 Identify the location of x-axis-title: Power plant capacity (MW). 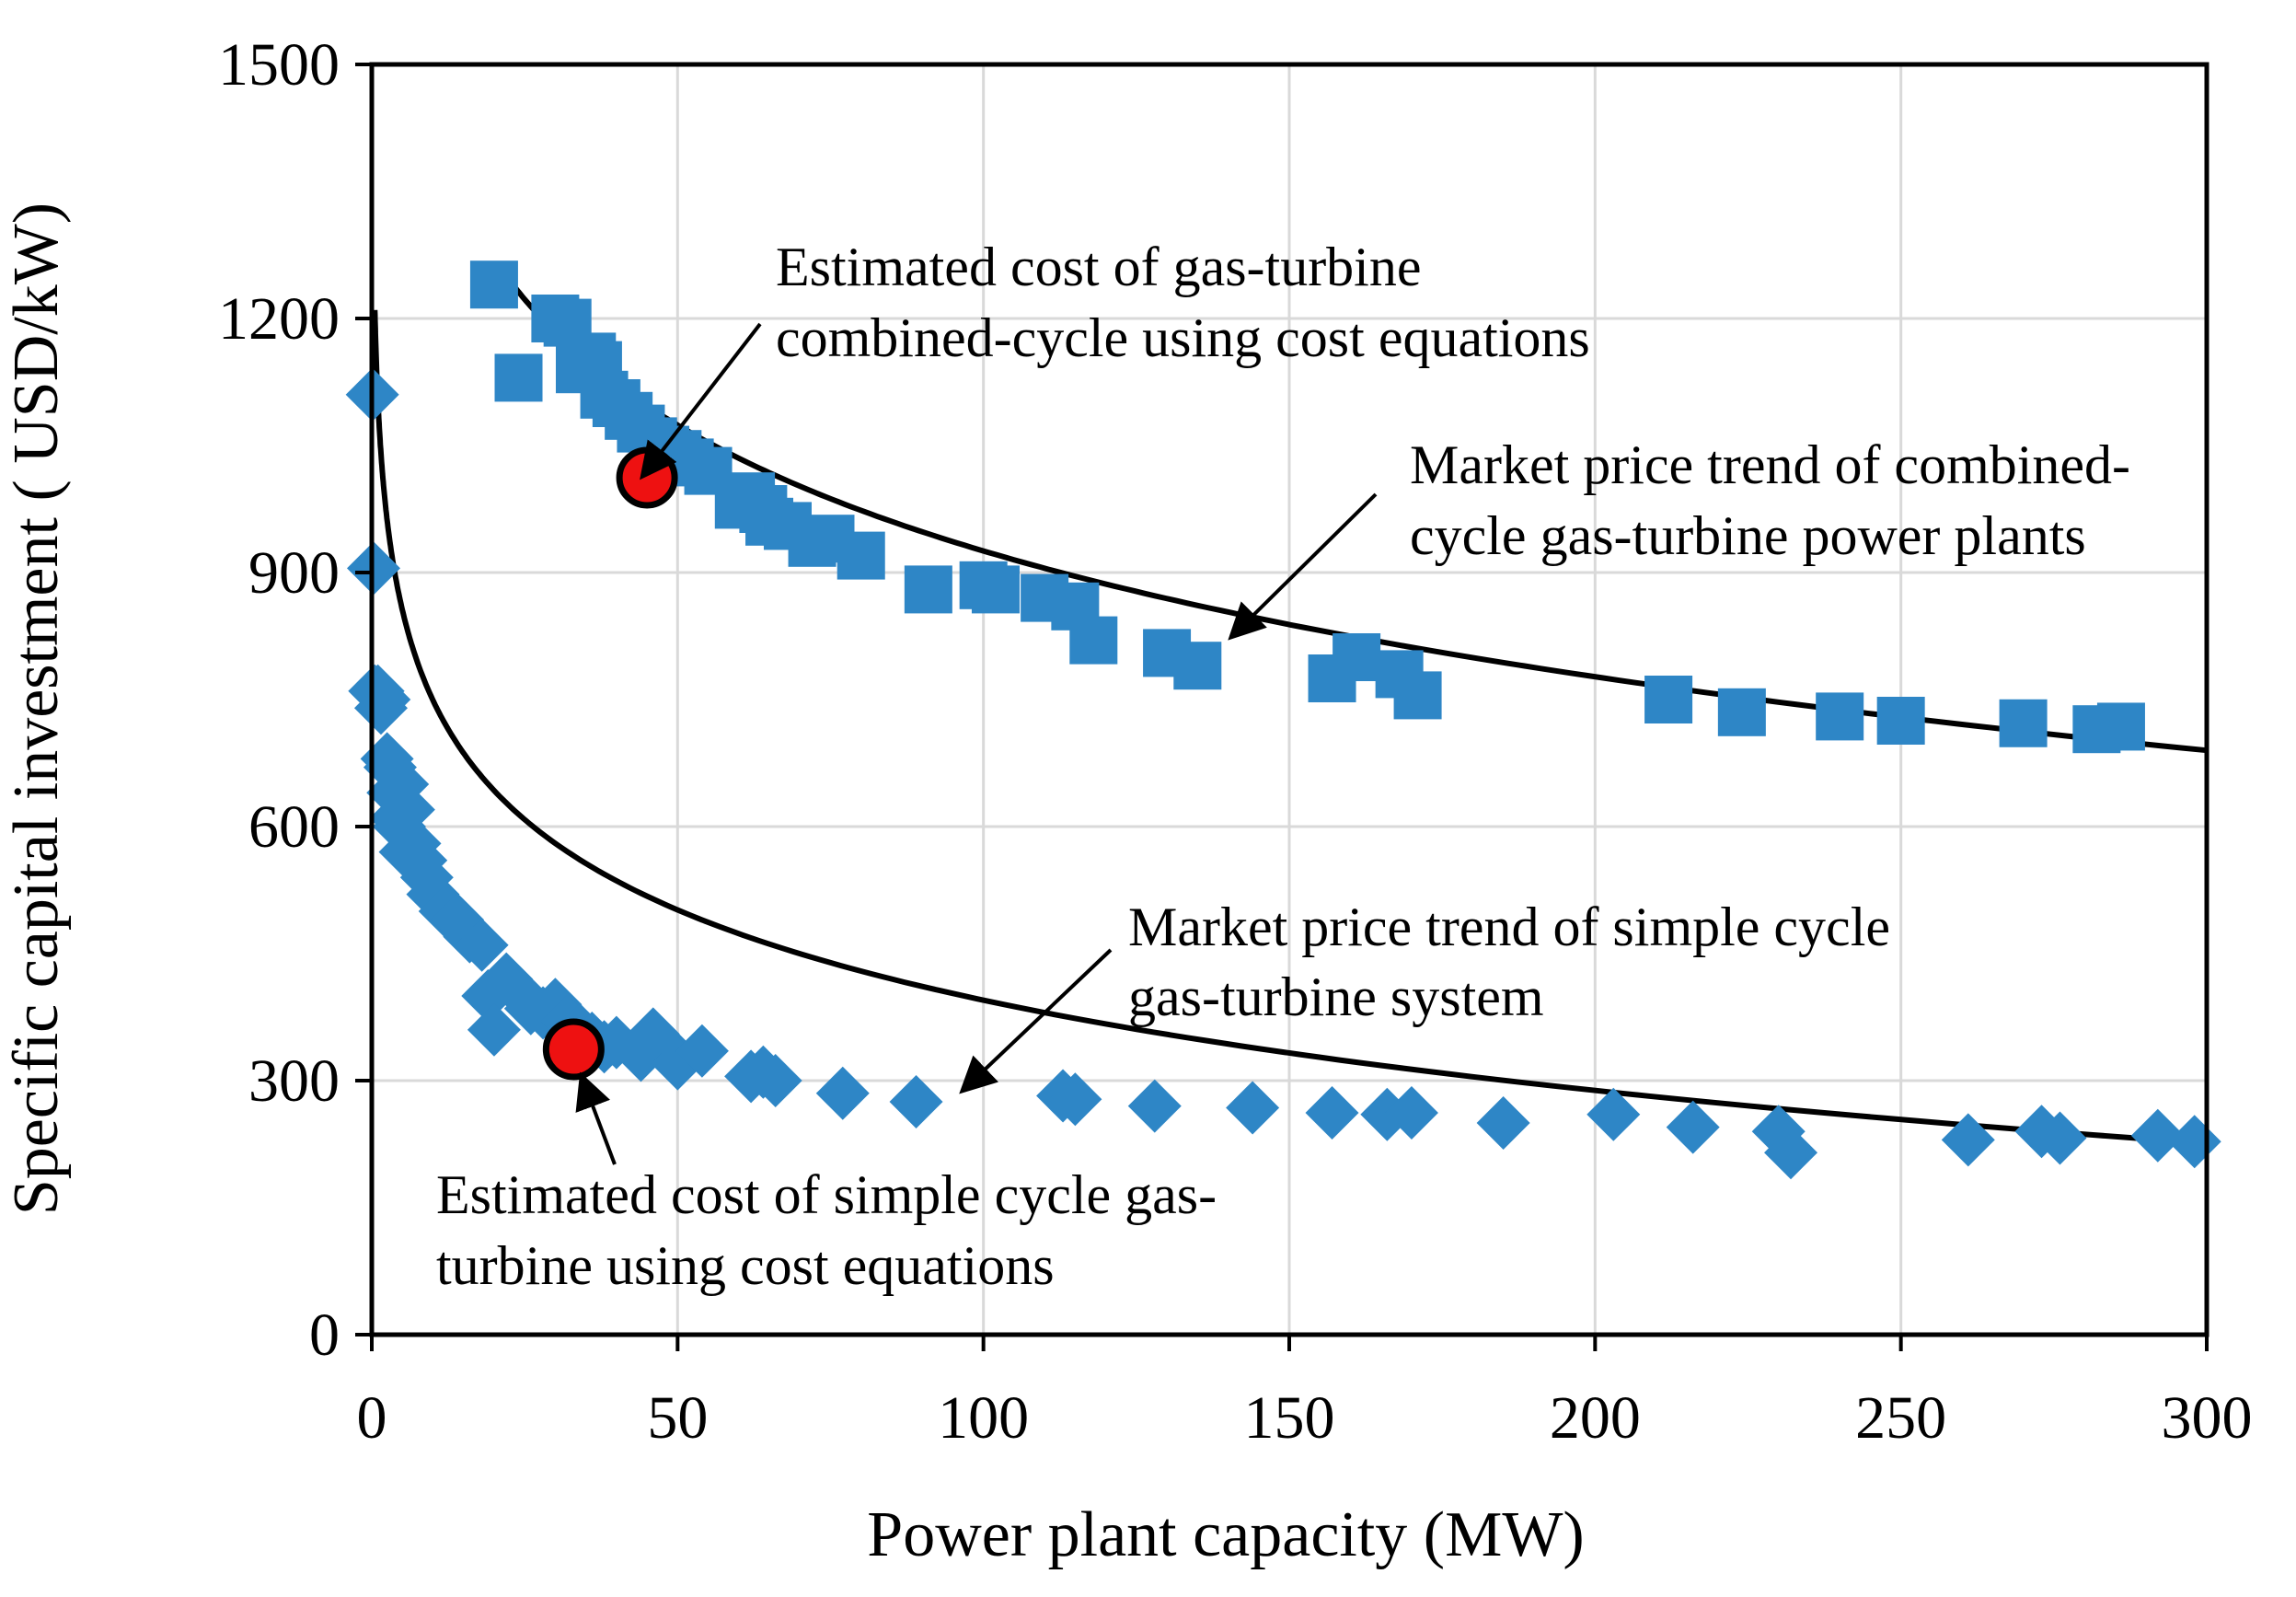
(1226, 1534).